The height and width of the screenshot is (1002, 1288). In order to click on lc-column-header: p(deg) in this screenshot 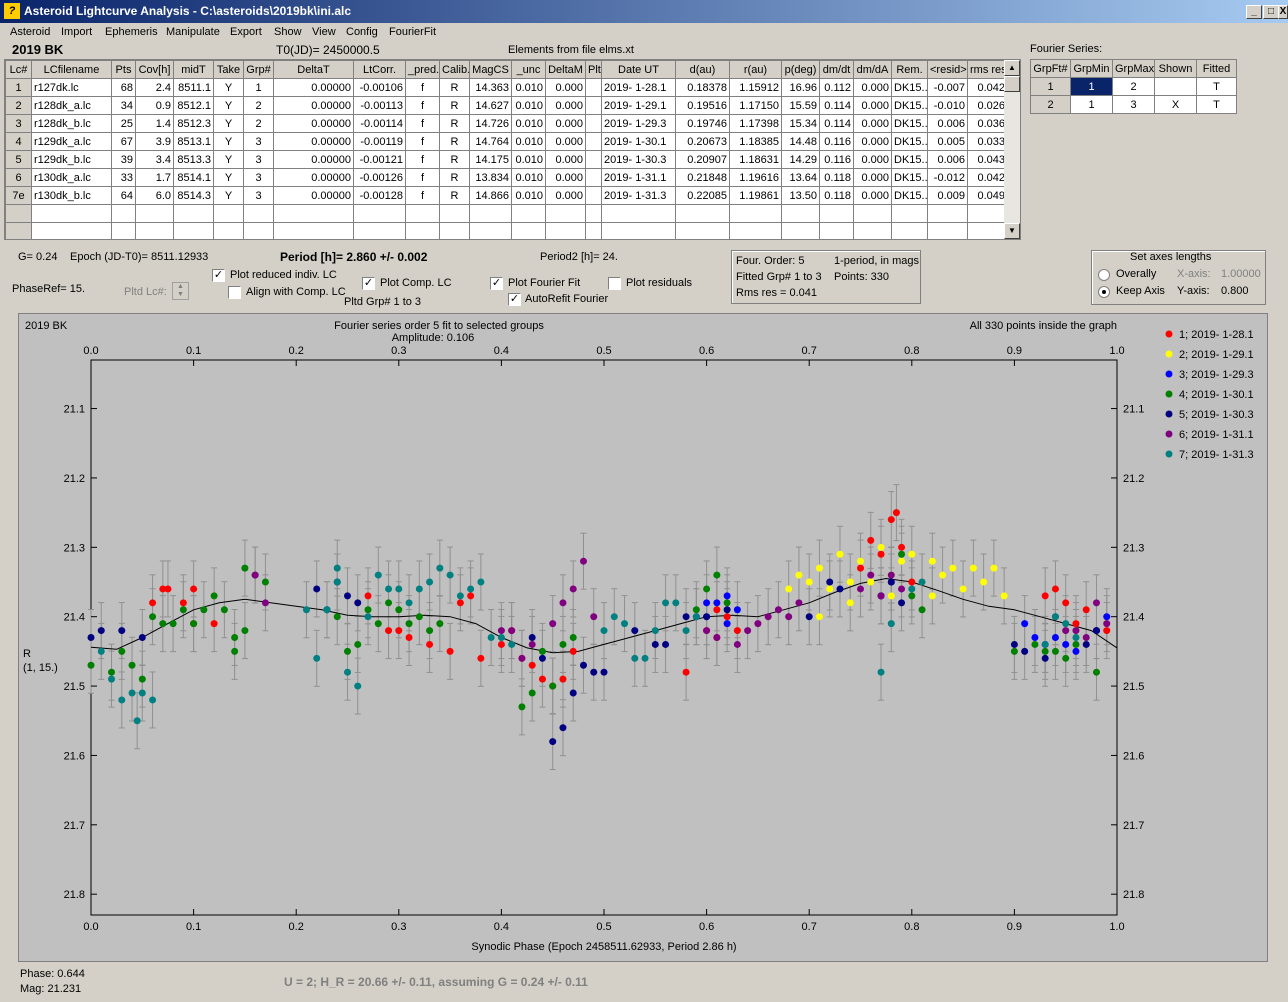, I will do `click(800, 69)`.